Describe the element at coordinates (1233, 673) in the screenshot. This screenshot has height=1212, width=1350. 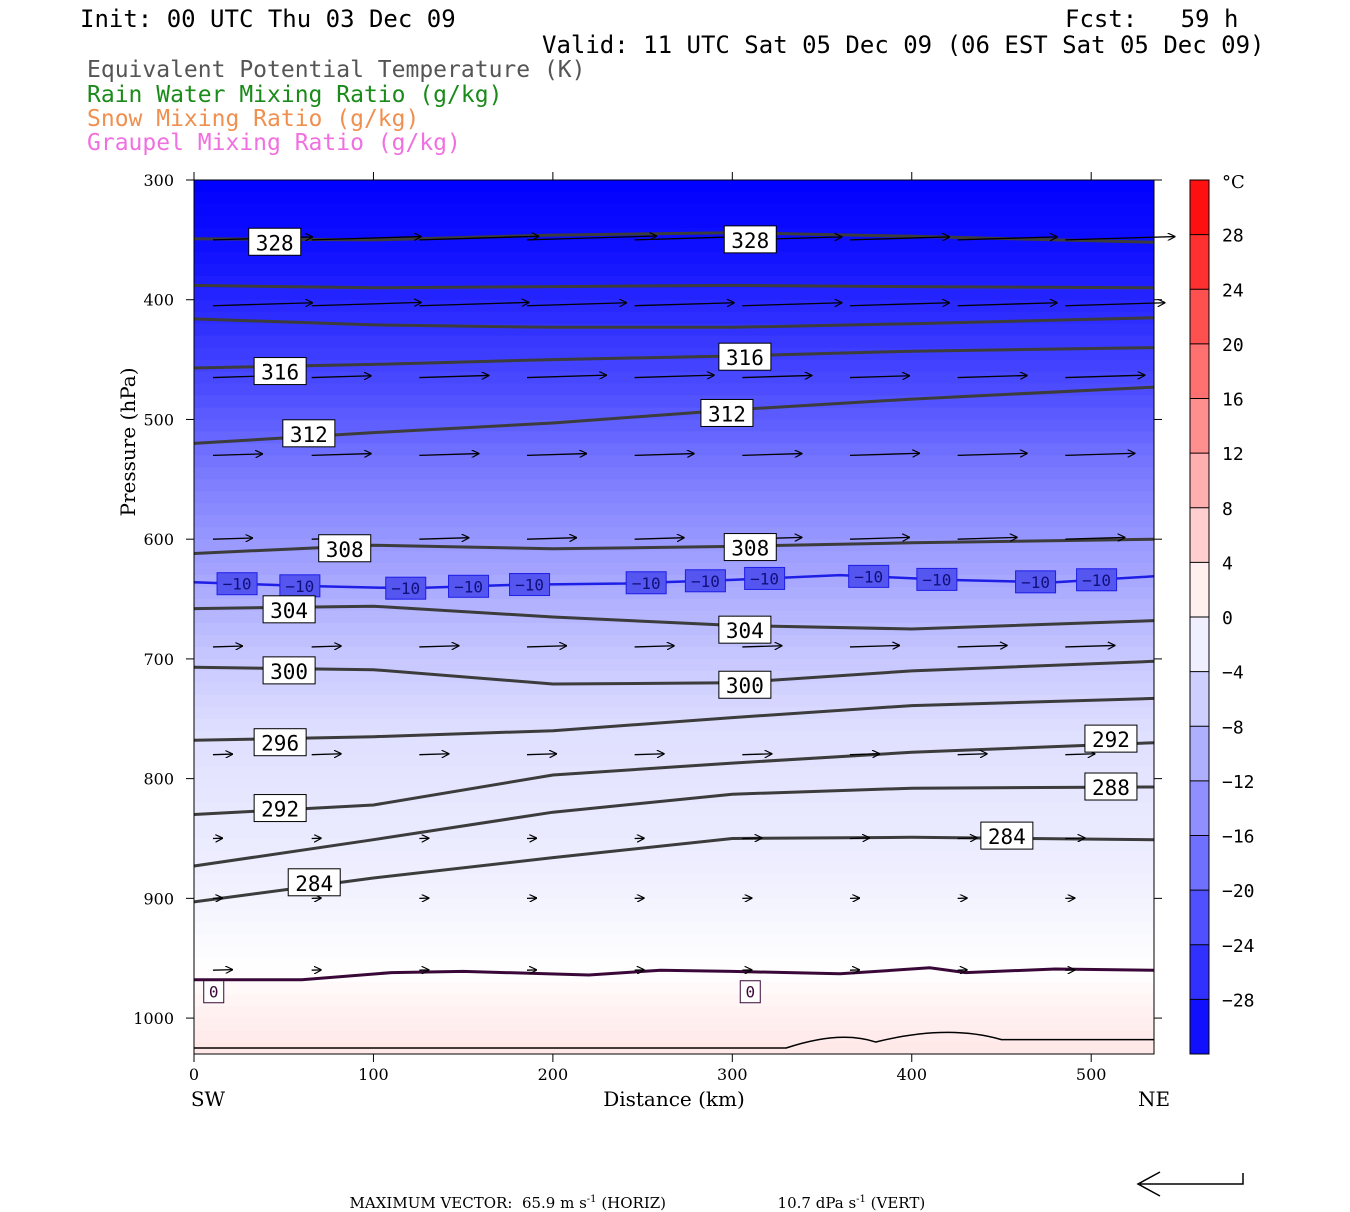
I see `colorbar-tick-label: −4` at that location.